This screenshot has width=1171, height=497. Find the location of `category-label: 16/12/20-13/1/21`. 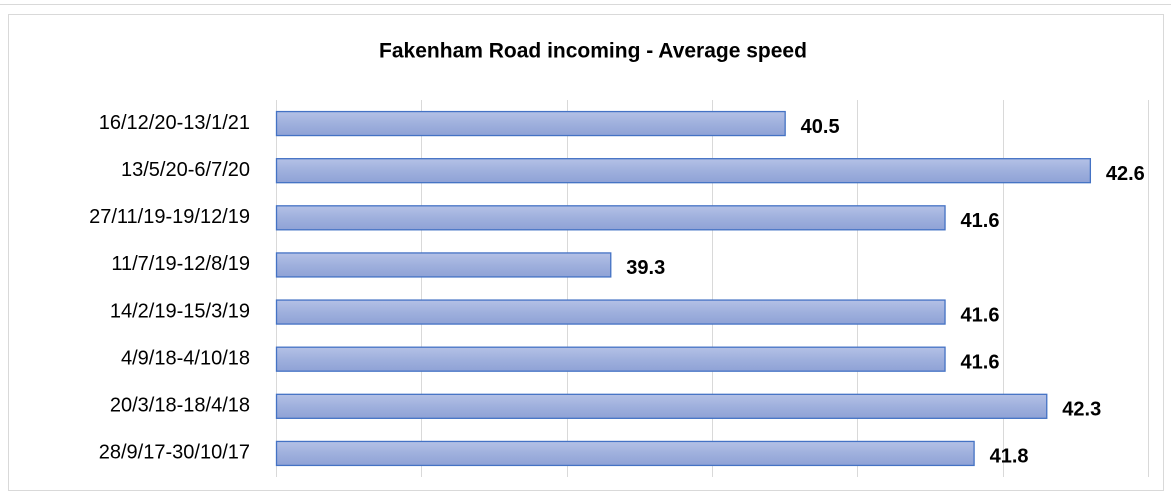

category-label: 16/12/20-13/1/21 is located at coordinates (174, 123).